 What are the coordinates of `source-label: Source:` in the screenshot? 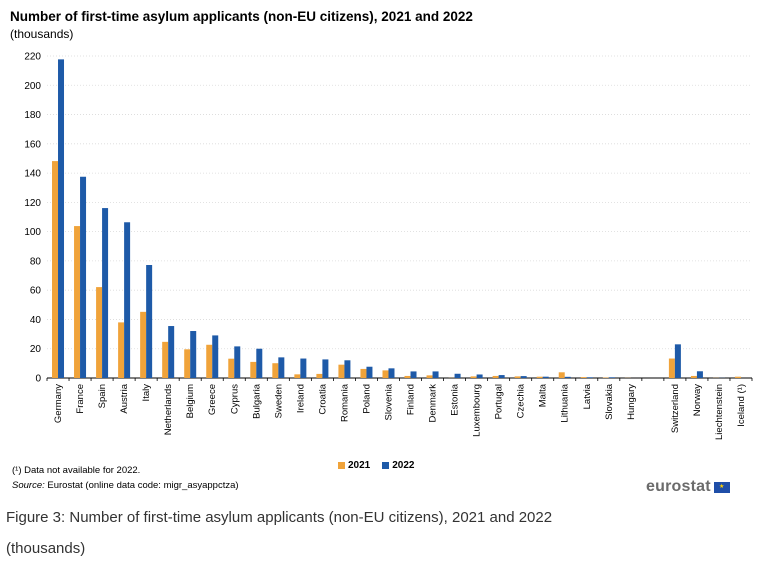 It's located at (28, 485).